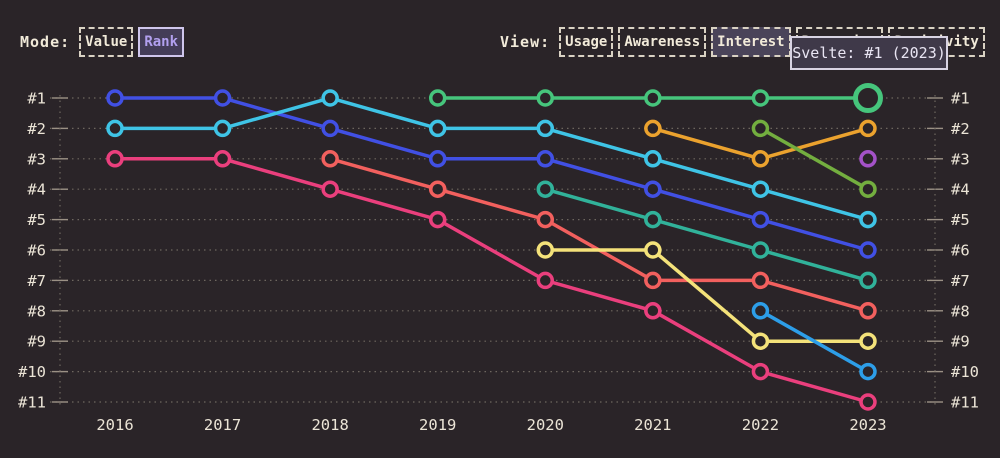  I want to click on year-label: 2021, so click(652, 425).